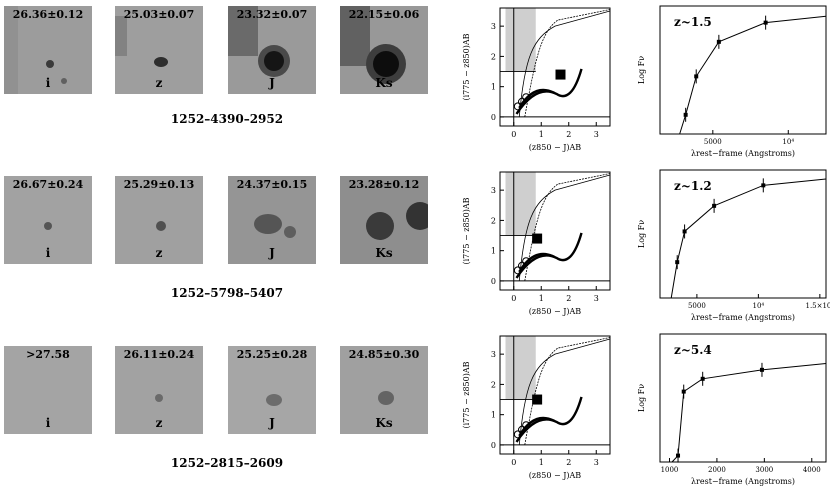  Describe the element at coordinates (817, 306) in the screenshot. I see `x-tick-label: 1.5×10⁴` at that location.